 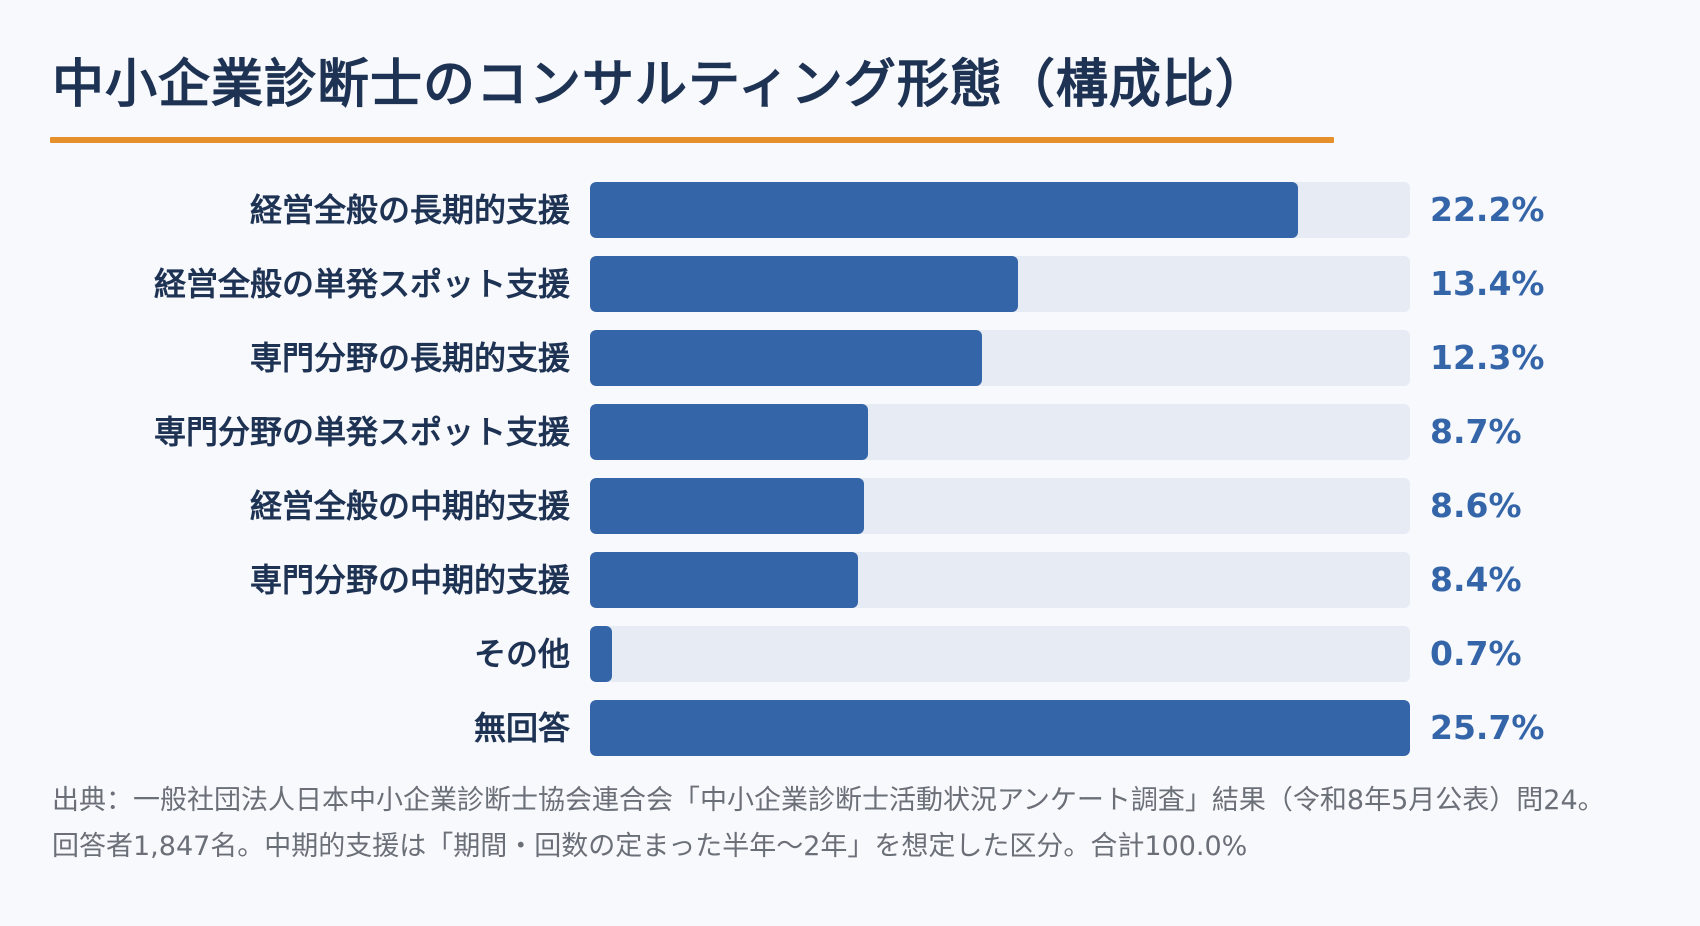 What do you see at coordinates (1476, 431) in the screenshot?
I see `value-label: 8.7%` at bounding box center [1476, 431].